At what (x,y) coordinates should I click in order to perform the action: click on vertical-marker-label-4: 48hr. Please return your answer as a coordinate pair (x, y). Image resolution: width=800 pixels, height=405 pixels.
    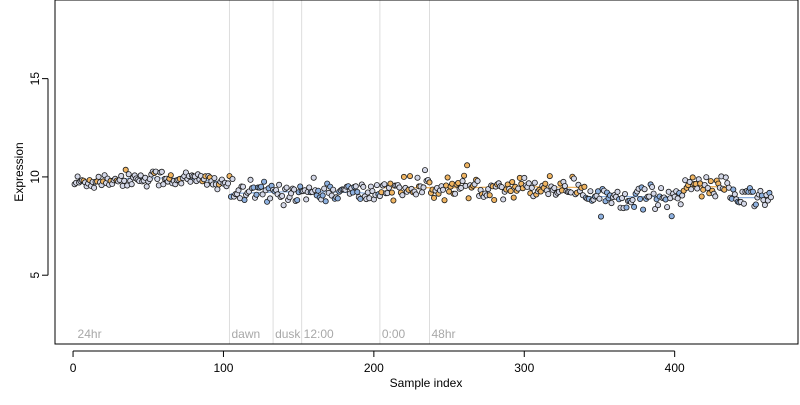
    Looking at the image, I should click on (444, 334).